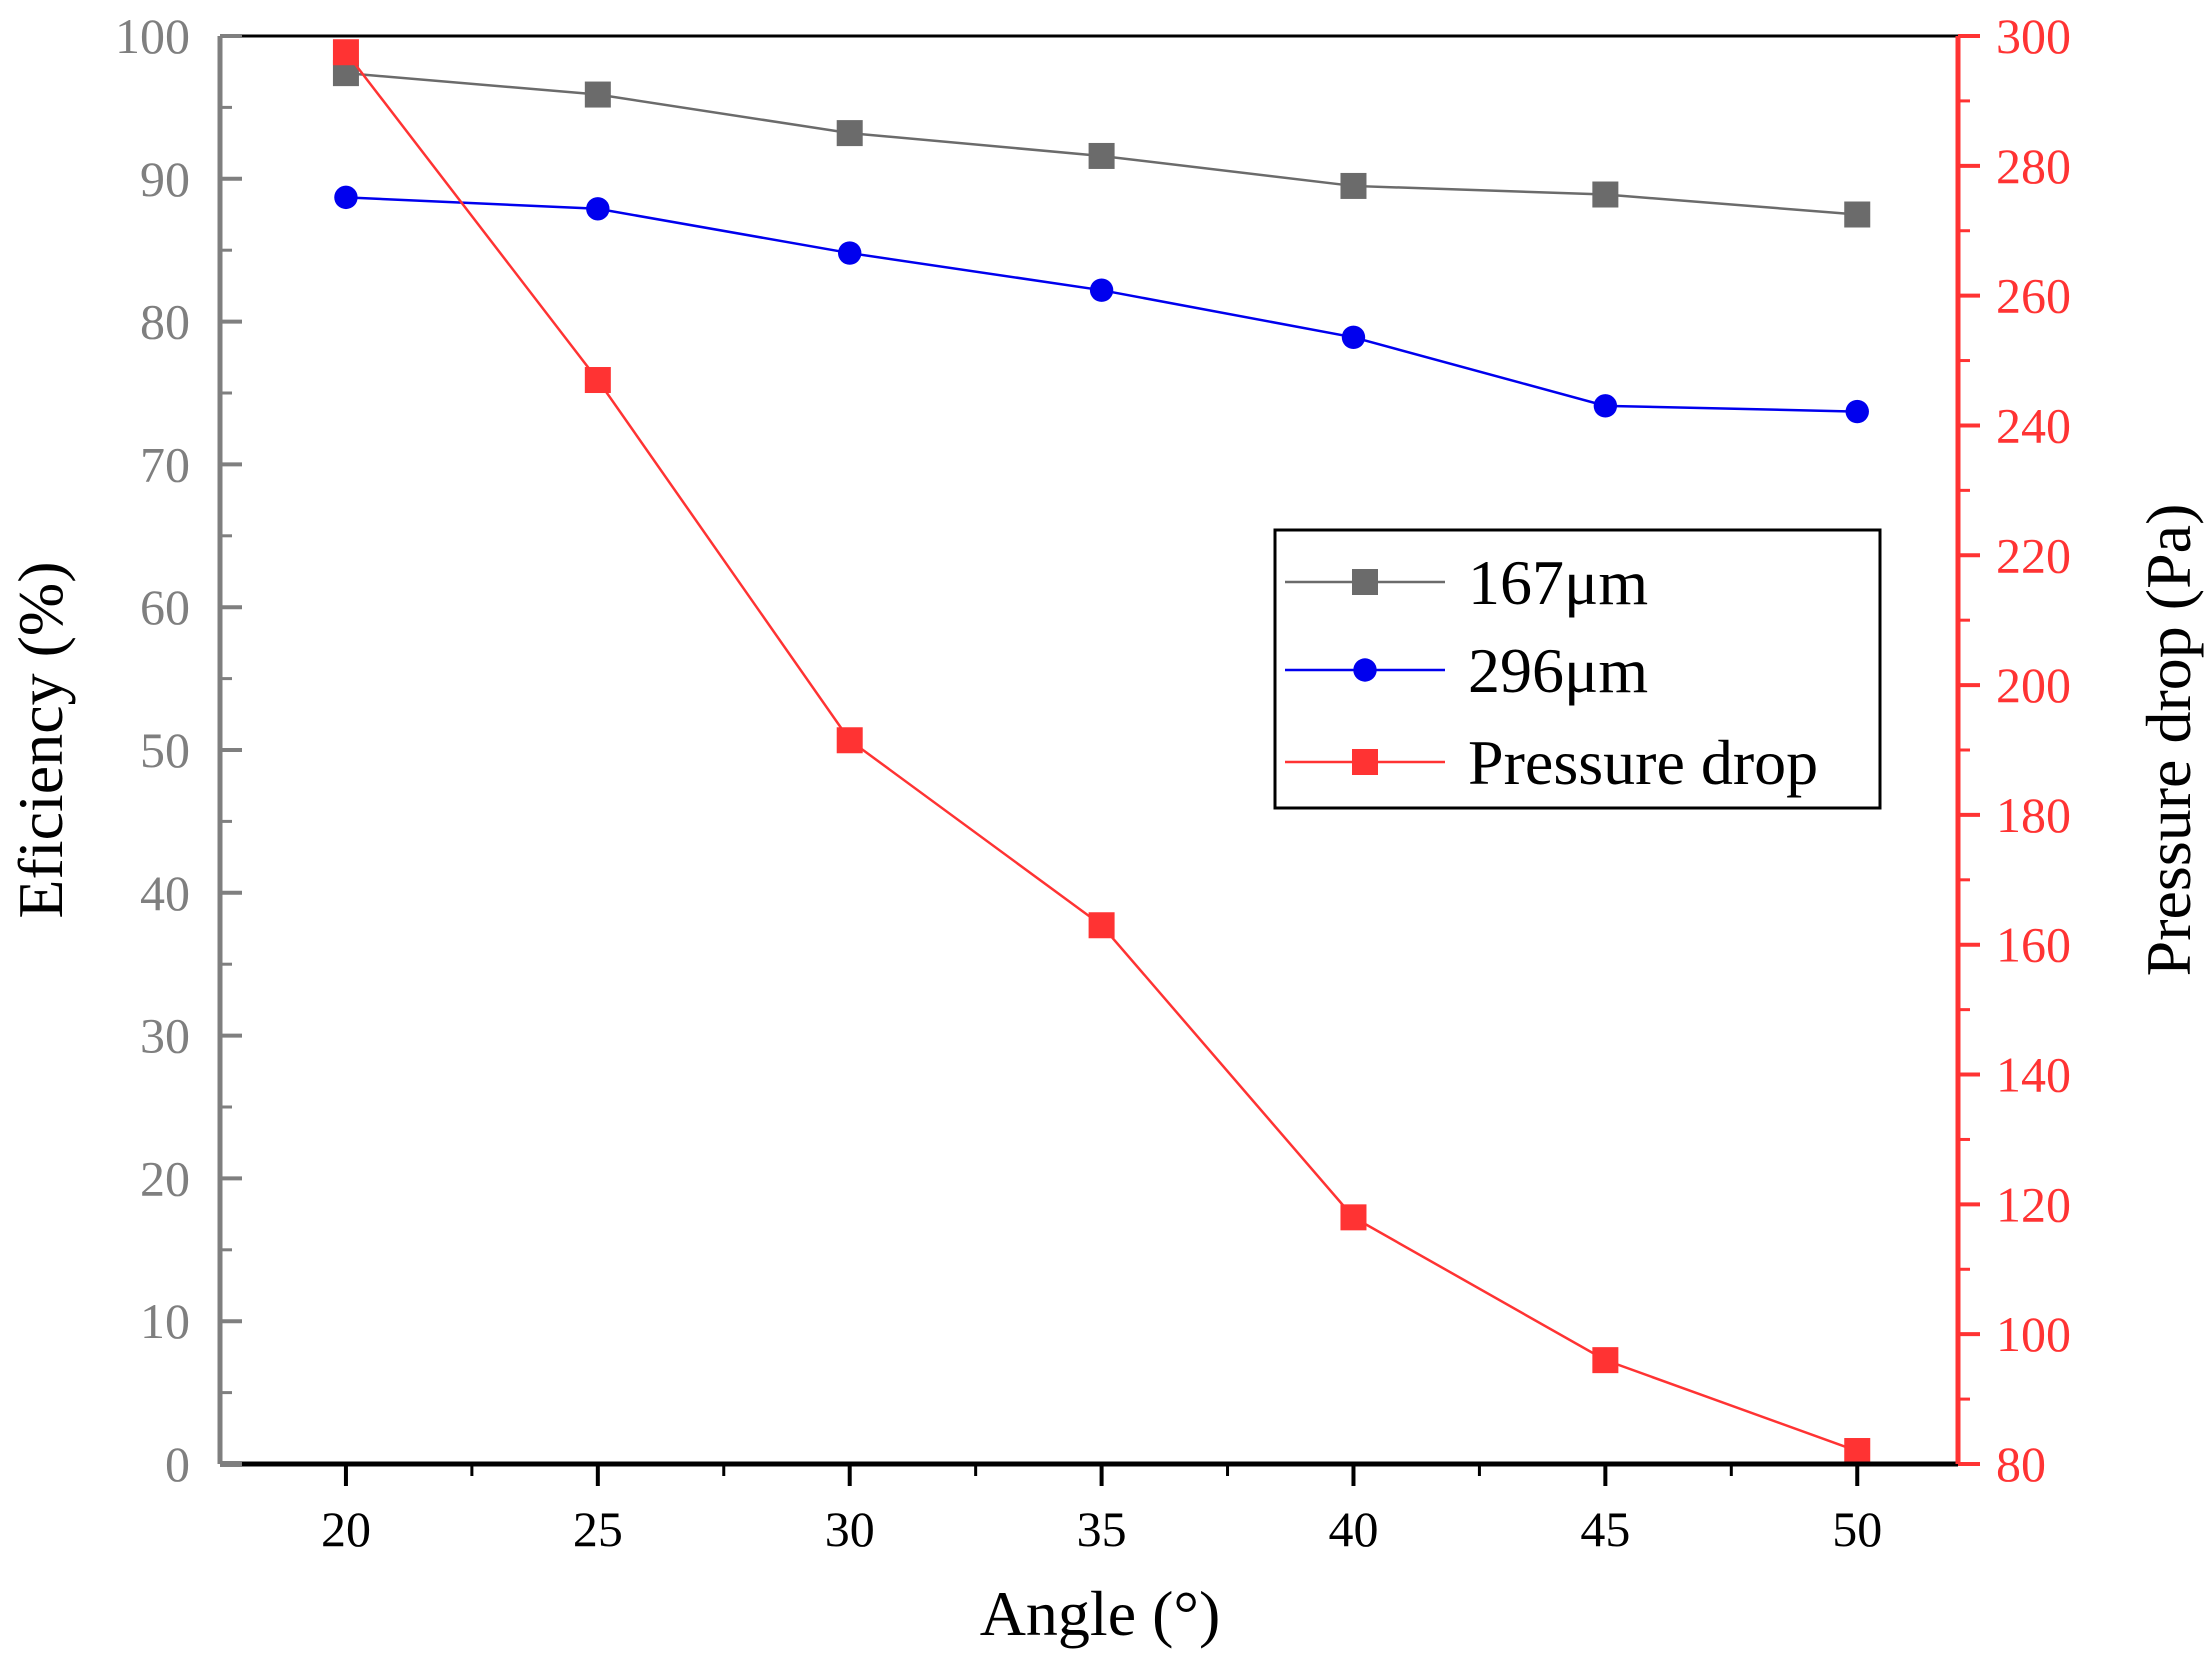 The image size is (2212, 1667). What do you see at coordinates (165, 607) in the screenshot?
I see `y-left-tick-label: 60` at bounding box center [165, 607].